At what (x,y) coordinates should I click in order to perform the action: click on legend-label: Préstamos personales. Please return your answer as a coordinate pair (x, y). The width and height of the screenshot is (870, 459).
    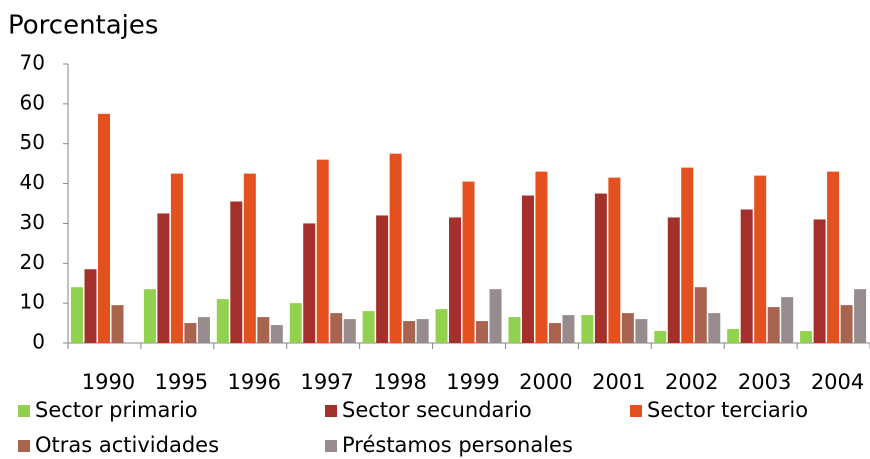
    Looking at the image, I should click on (457, 445).